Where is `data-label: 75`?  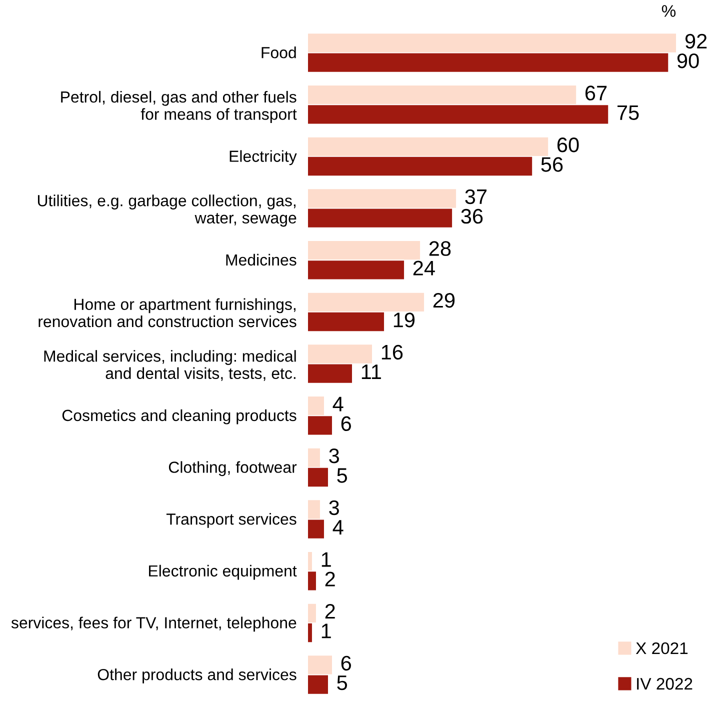 data-label: 75 is located at coordinates (628, 112).